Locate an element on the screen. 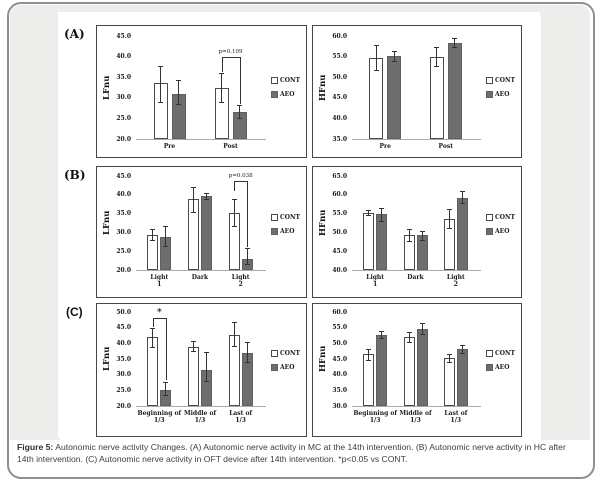 The image size is (600, 482). margin-strip-right is located at coordinates (565, 227).